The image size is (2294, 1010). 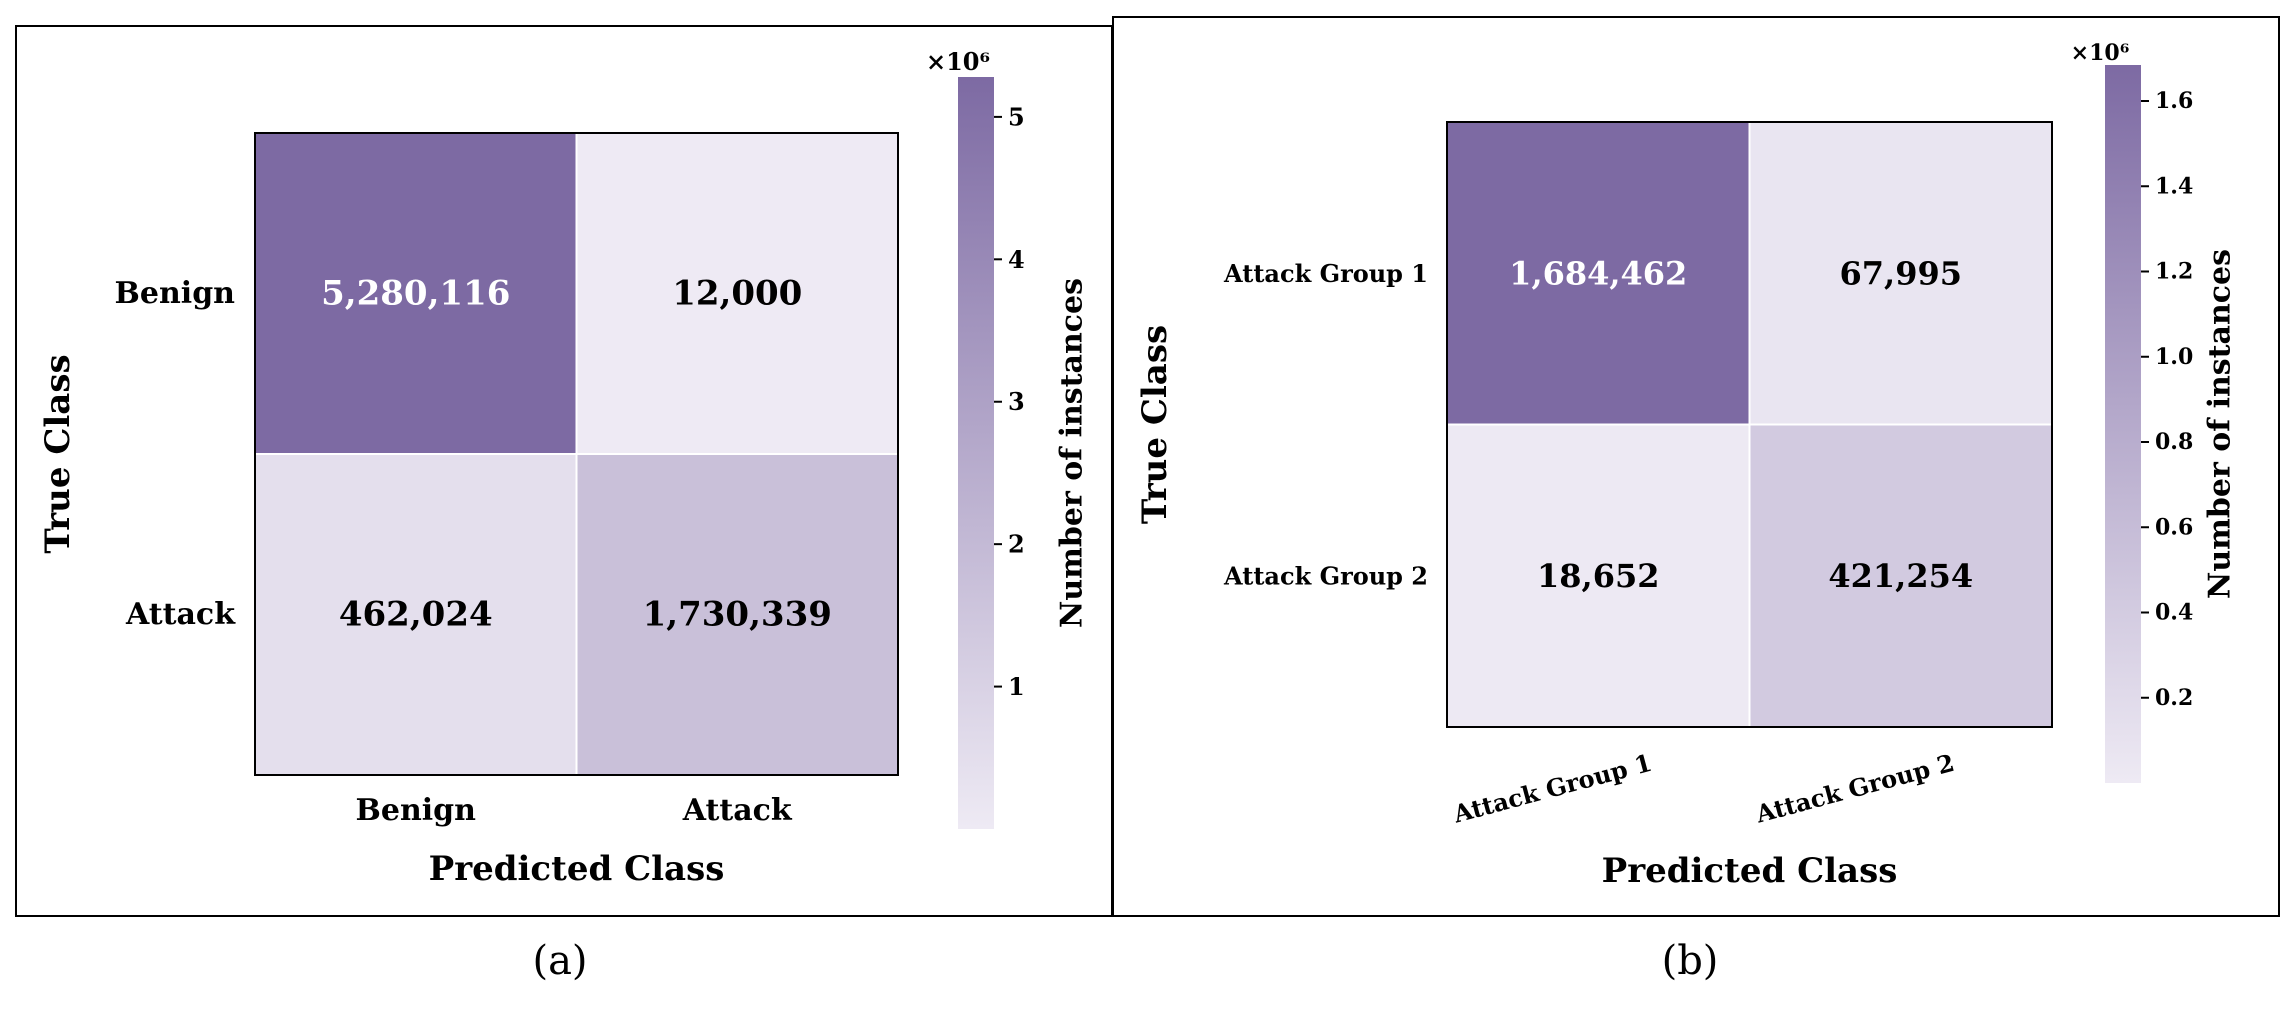 I want to click on colorbar-tick-label: 4, so click(x=1016, y=259).